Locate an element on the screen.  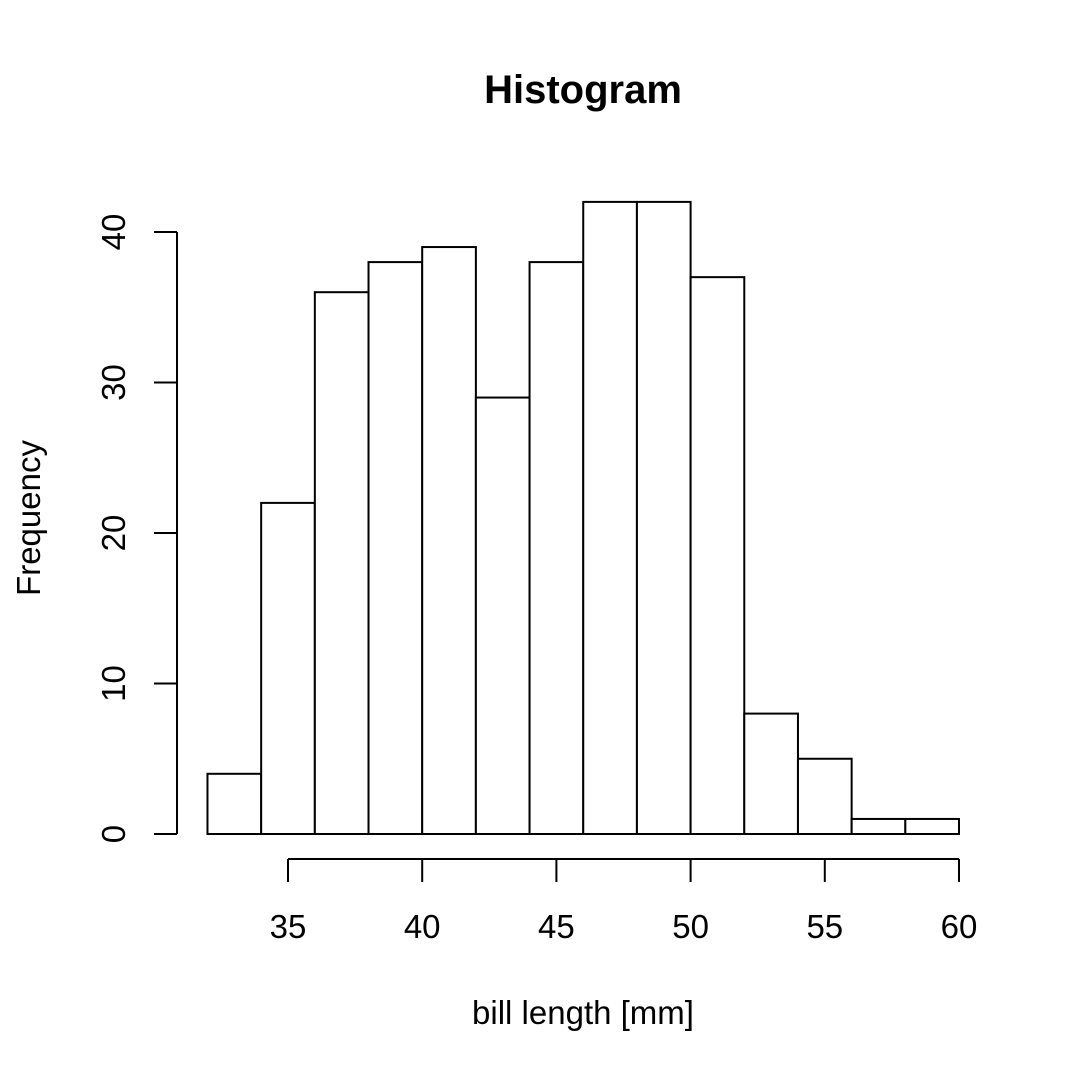
y-axis-label: Frequency is located at coordinates (28, 518).